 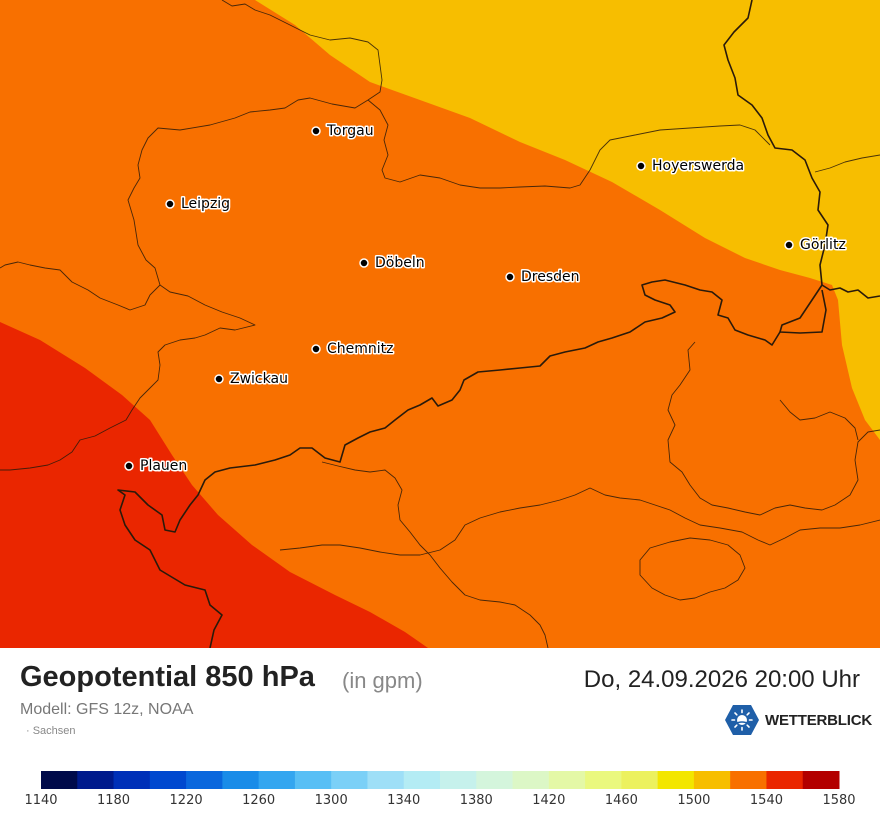 What do you see at coordinates (382, 680) in the screenshot?
I see `map-unit: (in gpm)` at bounding box center [382, 680].